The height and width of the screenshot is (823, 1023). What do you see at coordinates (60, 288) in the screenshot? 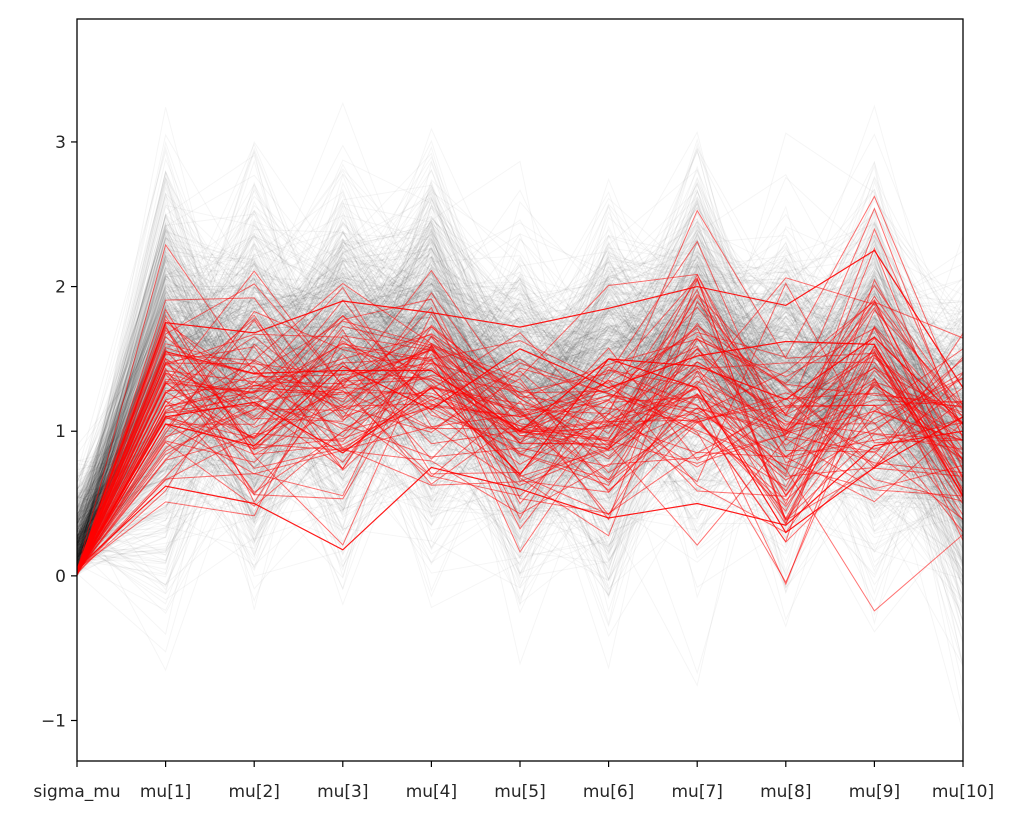
I see `y-tick-label: 2` at bounding box center [60, 288].